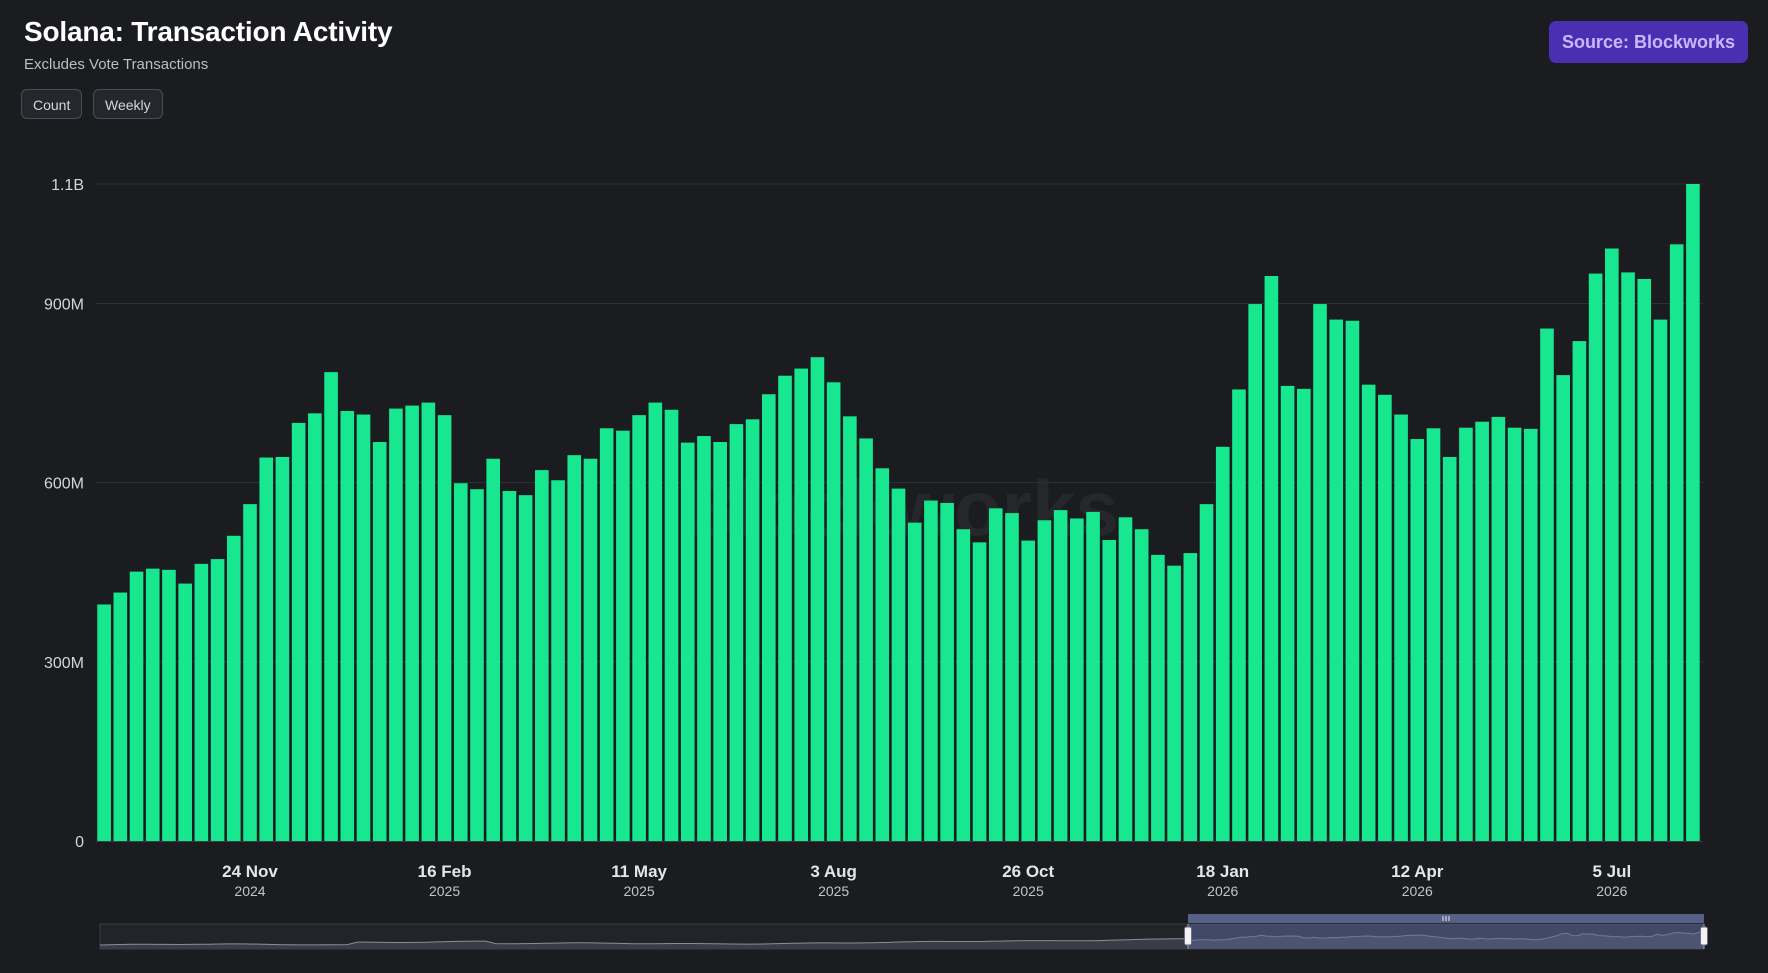 This screenshot has width=1768, height=973. What do you see at coordinates (1188, 936) in the screenshot?
I see `navigator-left-handle` at bounding box center [1188, 936].